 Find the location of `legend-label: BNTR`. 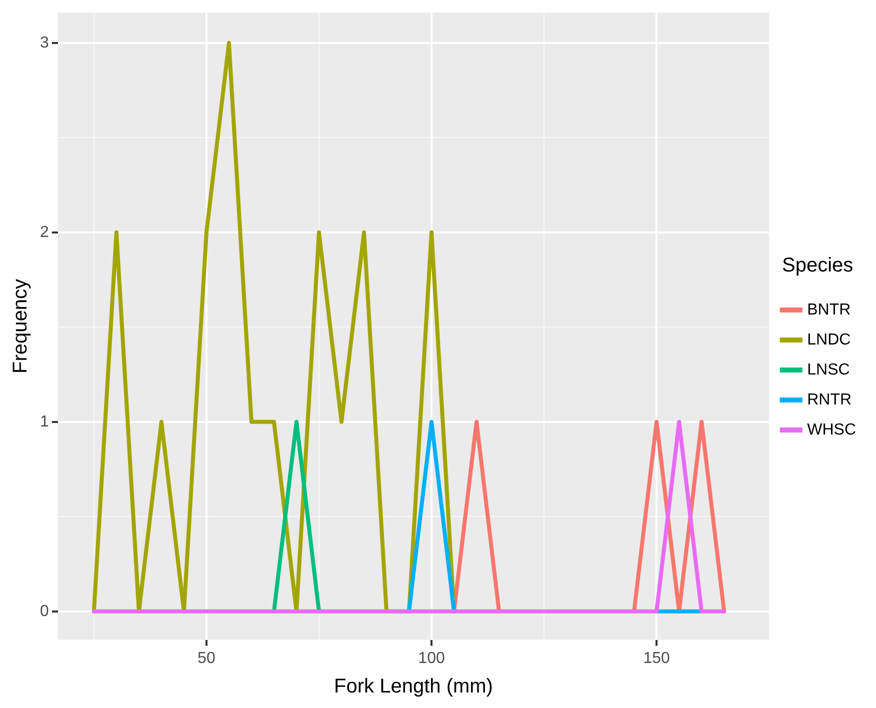

legend-label: BNTR is located at coordinates (829, 309).